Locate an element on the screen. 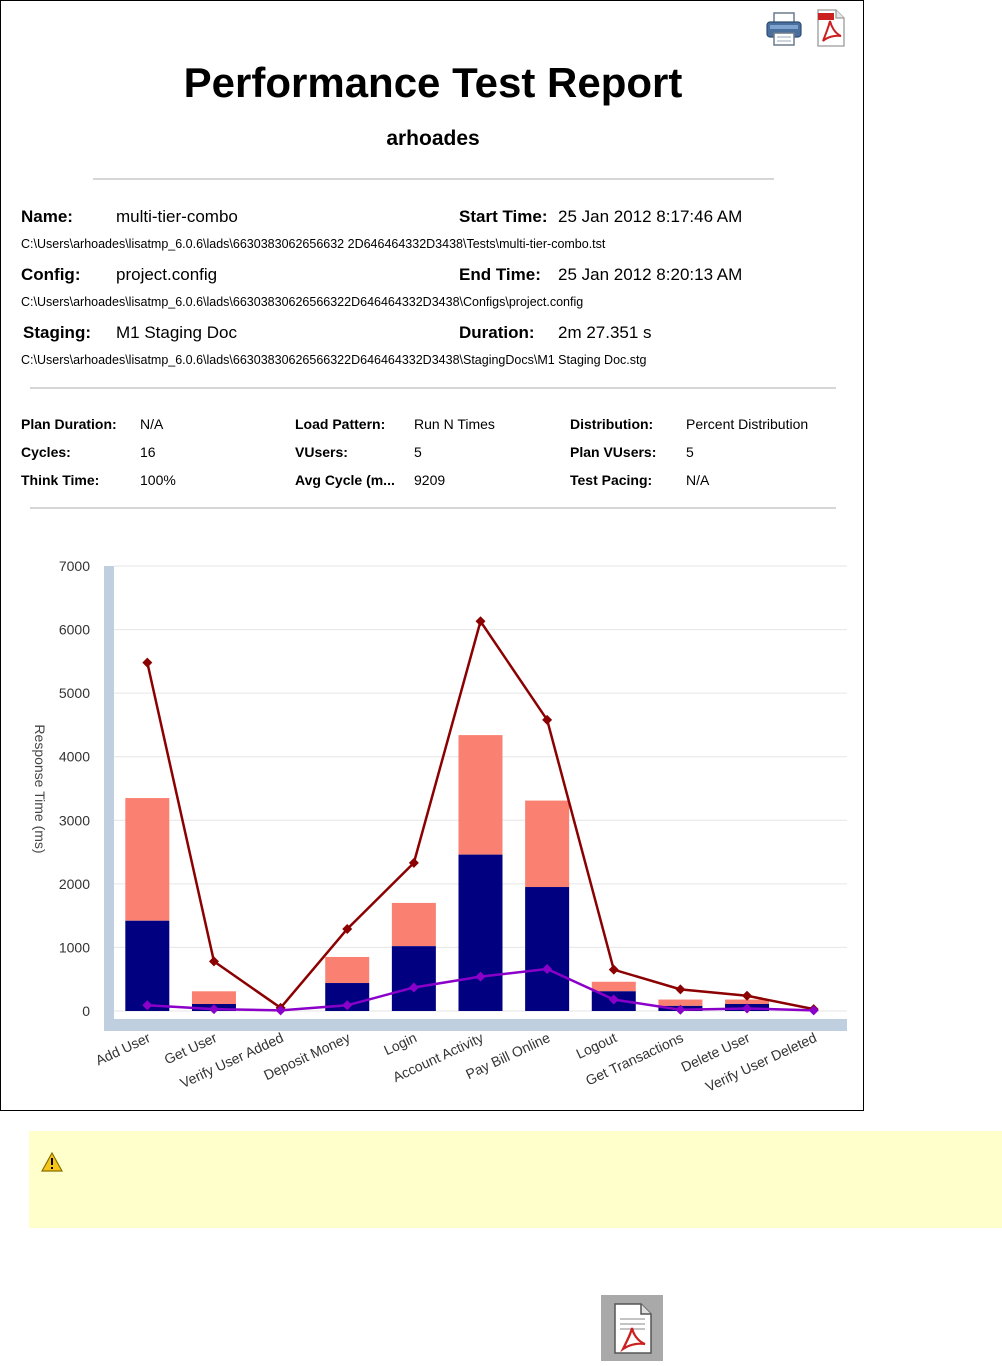 The width and height of the screenshot is (1002, 1366). distribution-value: Percent Distribution is located at coordinates (747, 424).